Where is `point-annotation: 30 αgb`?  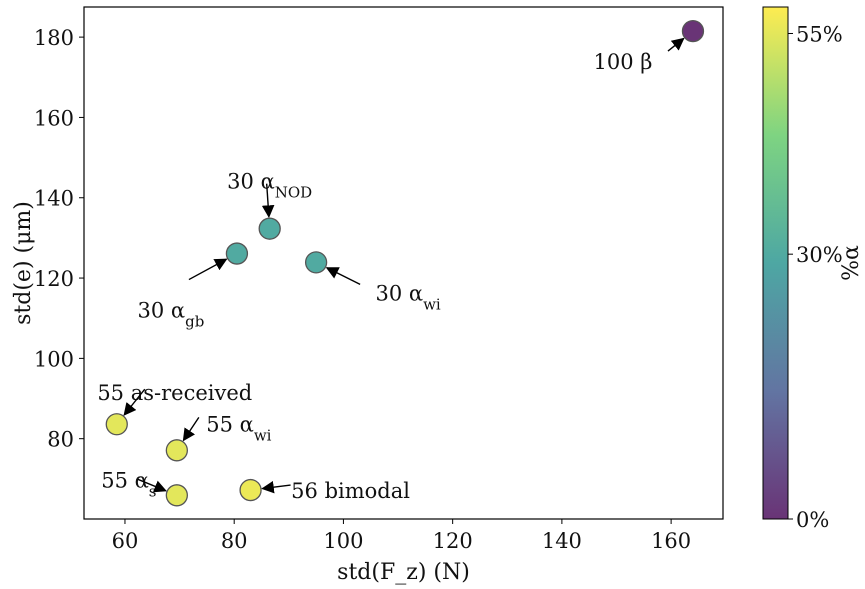 point-annotation: 30 αgb is located at coordinates (171, 315).